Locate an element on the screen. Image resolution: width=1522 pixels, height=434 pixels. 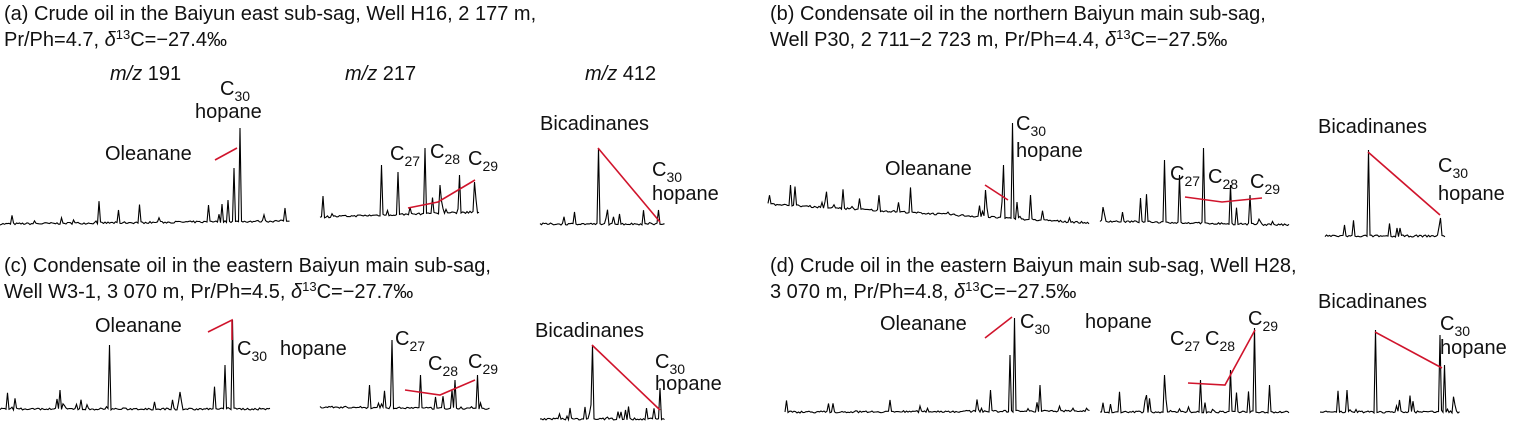
mz-label: m/z 217 is located at coordinates (380, 74).